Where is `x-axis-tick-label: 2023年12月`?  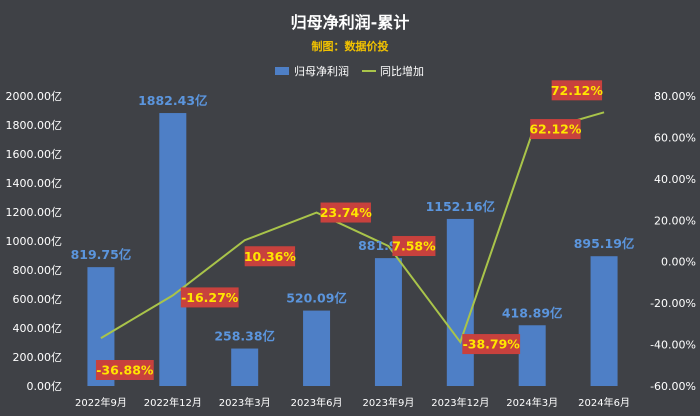
x-axis-tick-label: 2023年12月 is located at coordinates (460, 402).